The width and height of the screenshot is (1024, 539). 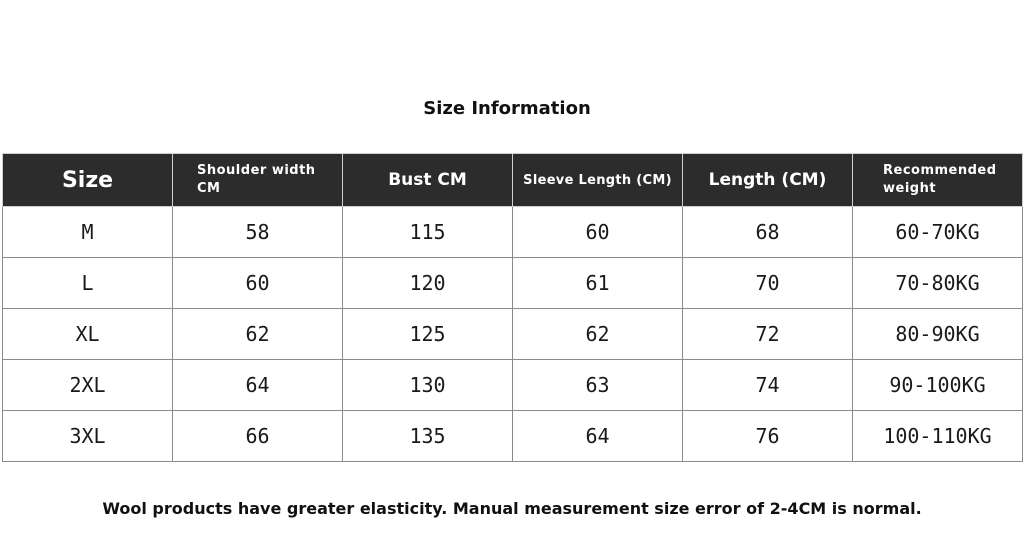 What do you see at coordinates (597, 232) in the screenshot?
I see `cell-sleeve-length: 60` at bounding box center [597, 232].